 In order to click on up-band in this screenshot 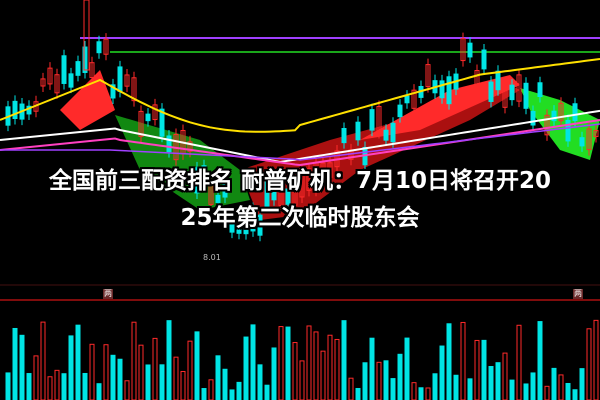, I will do `click(440, 107)`.